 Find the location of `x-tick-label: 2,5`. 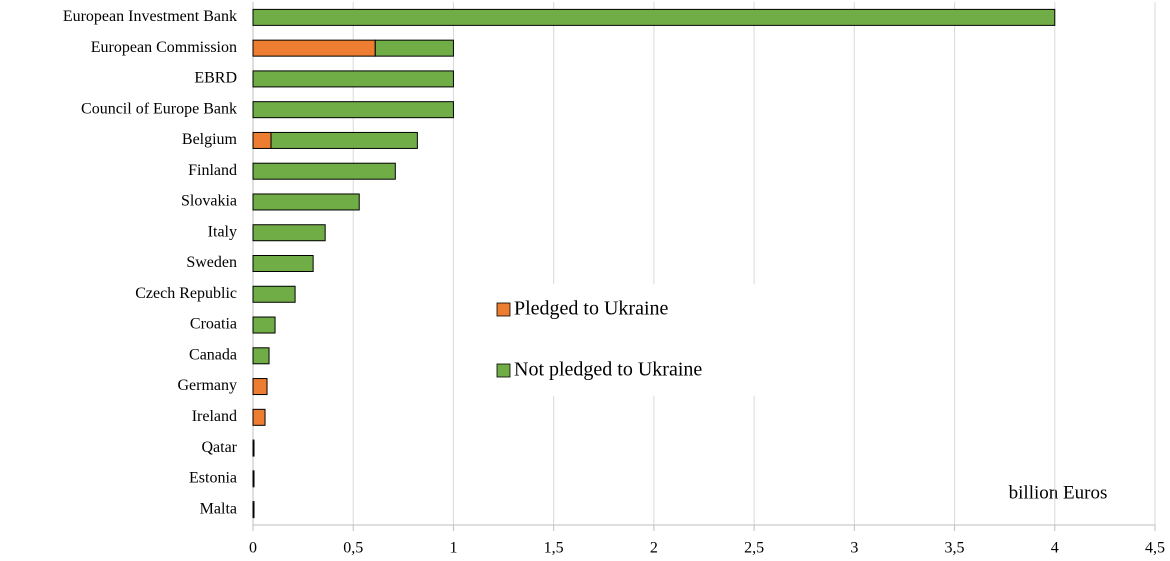

x-tick-label: 2,5 is located at coordinates (754, 548).